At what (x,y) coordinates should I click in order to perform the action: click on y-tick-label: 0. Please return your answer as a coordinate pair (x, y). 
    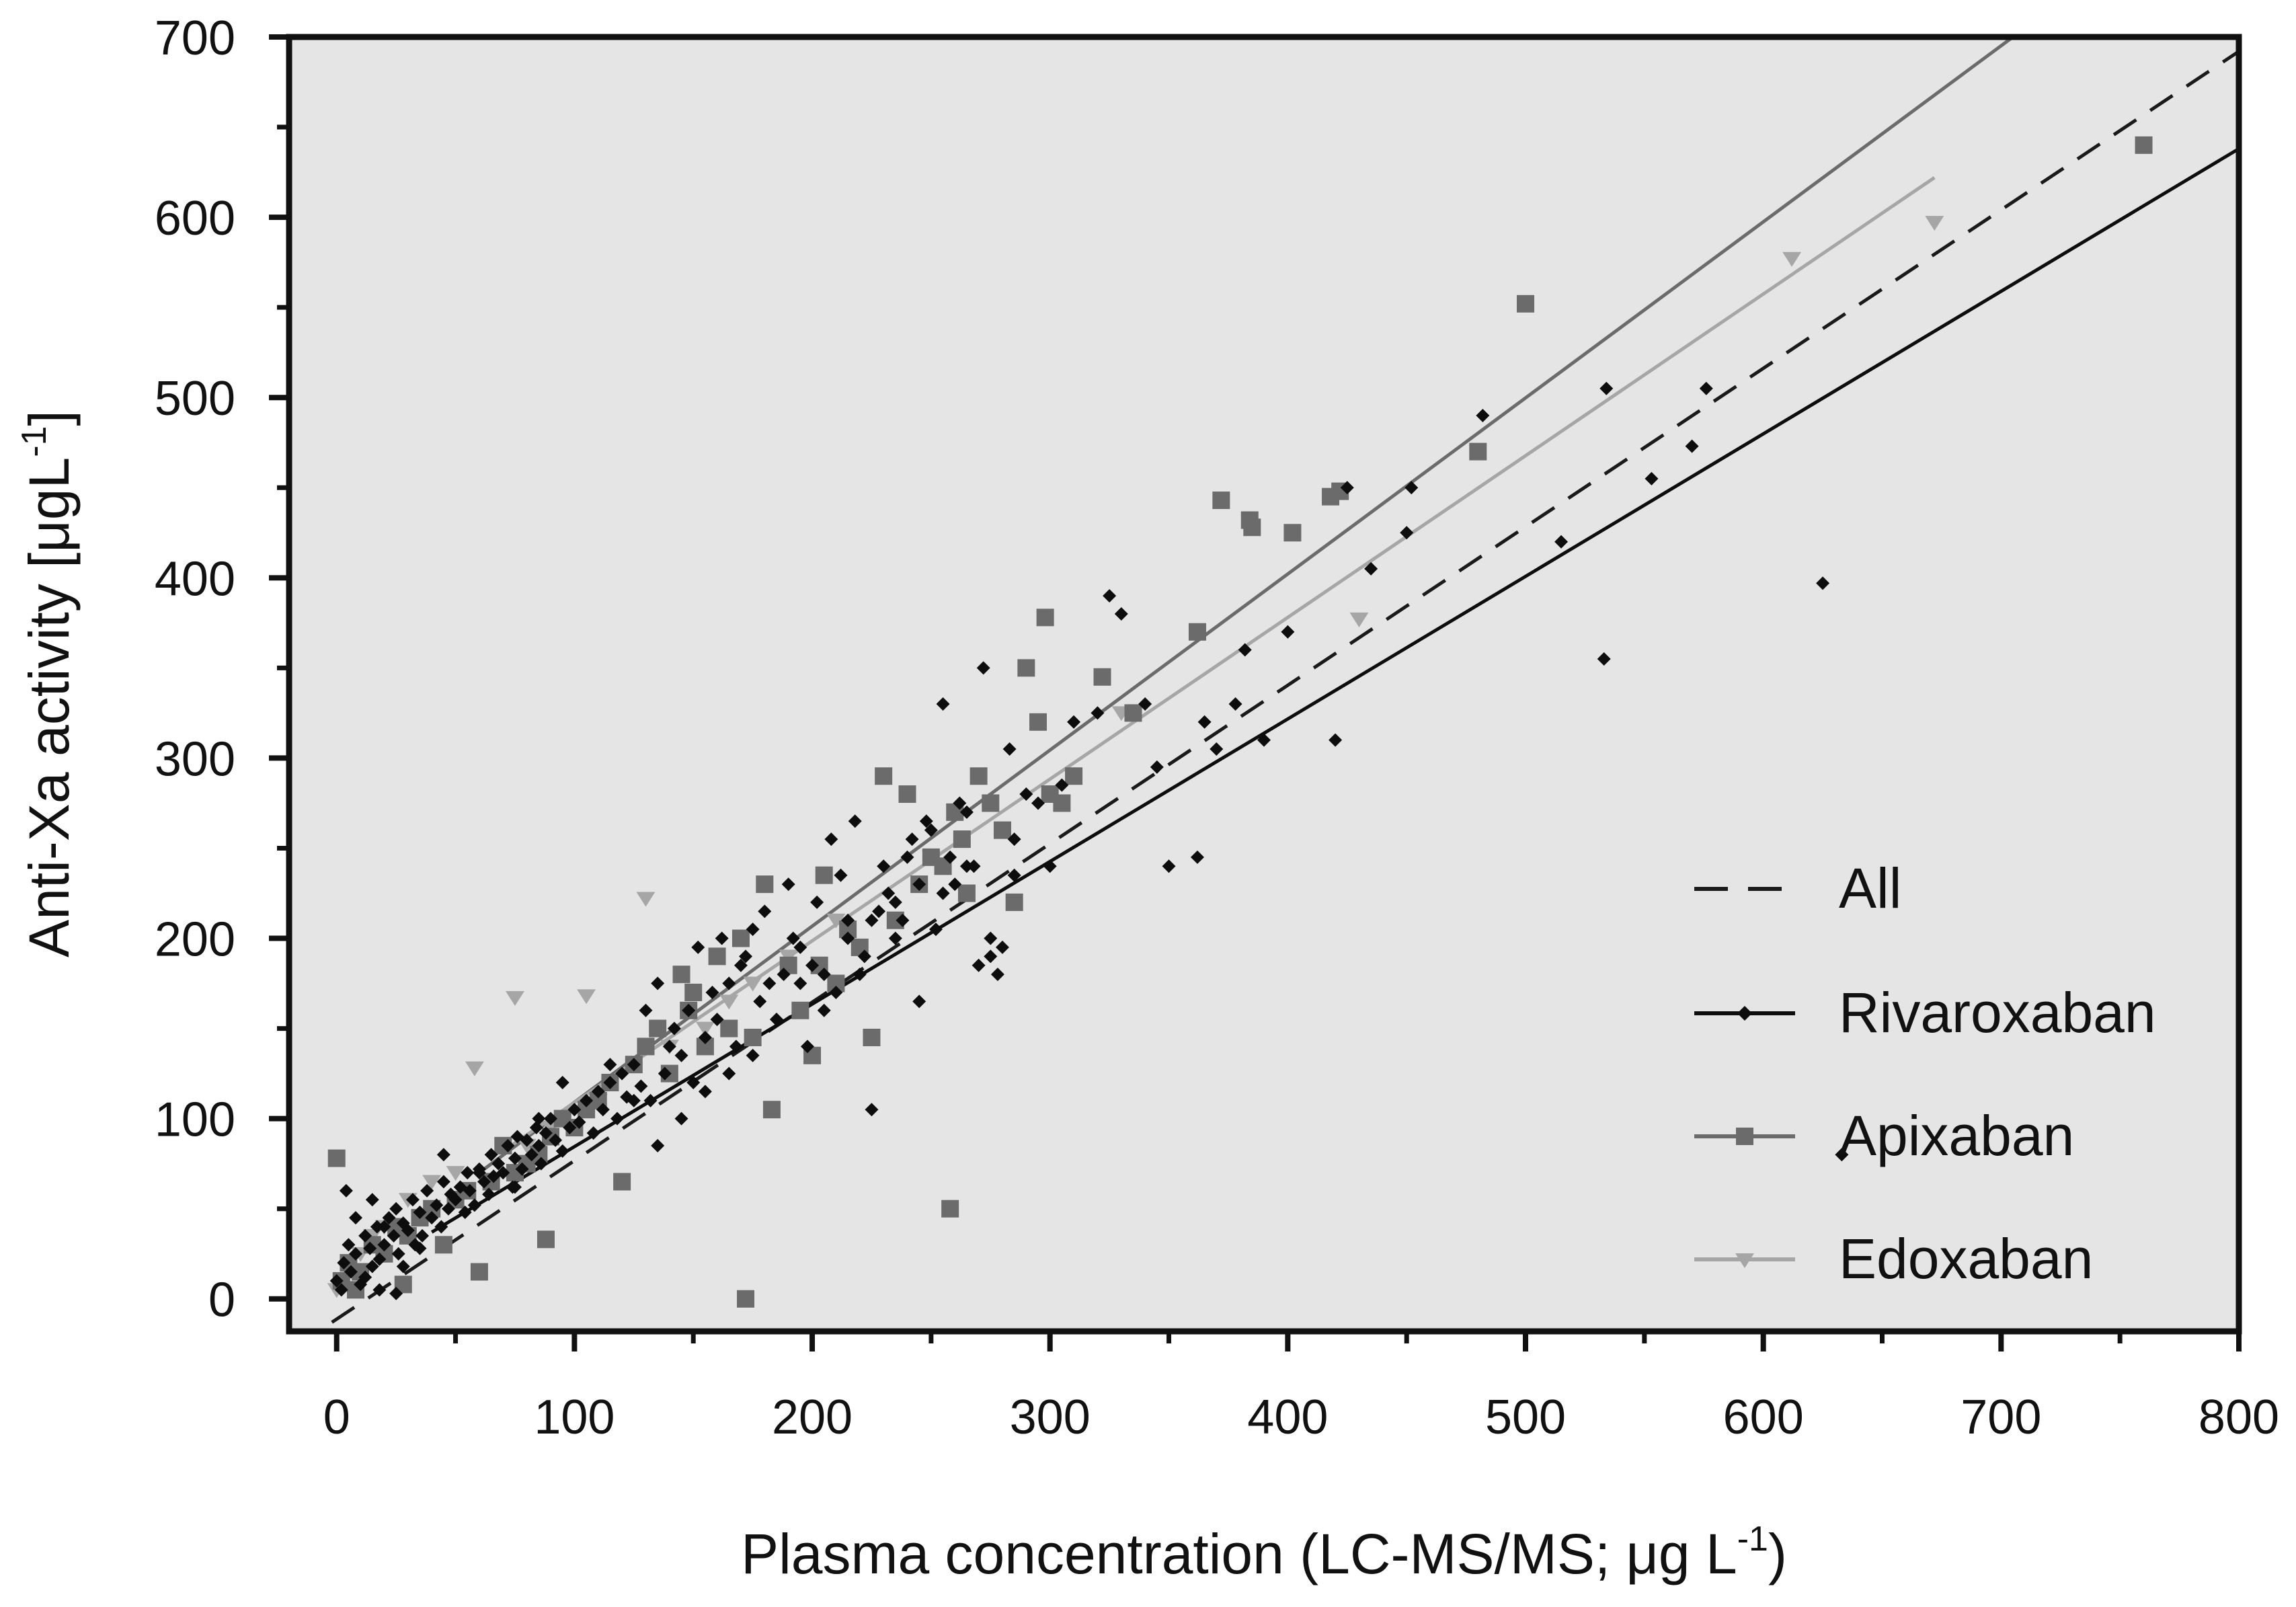
    Looking at the image, I should click on (221, 1300).